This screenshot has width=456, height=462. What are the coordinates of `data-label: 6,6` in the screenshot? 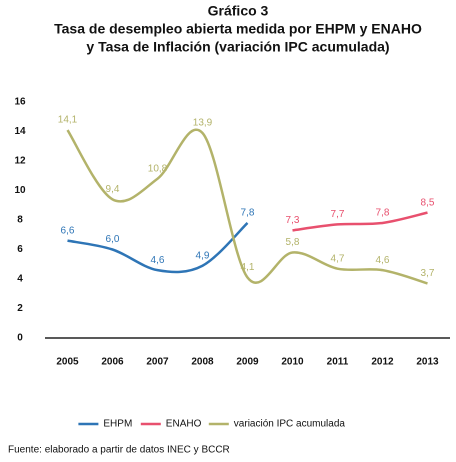 It's located at (68, 230).